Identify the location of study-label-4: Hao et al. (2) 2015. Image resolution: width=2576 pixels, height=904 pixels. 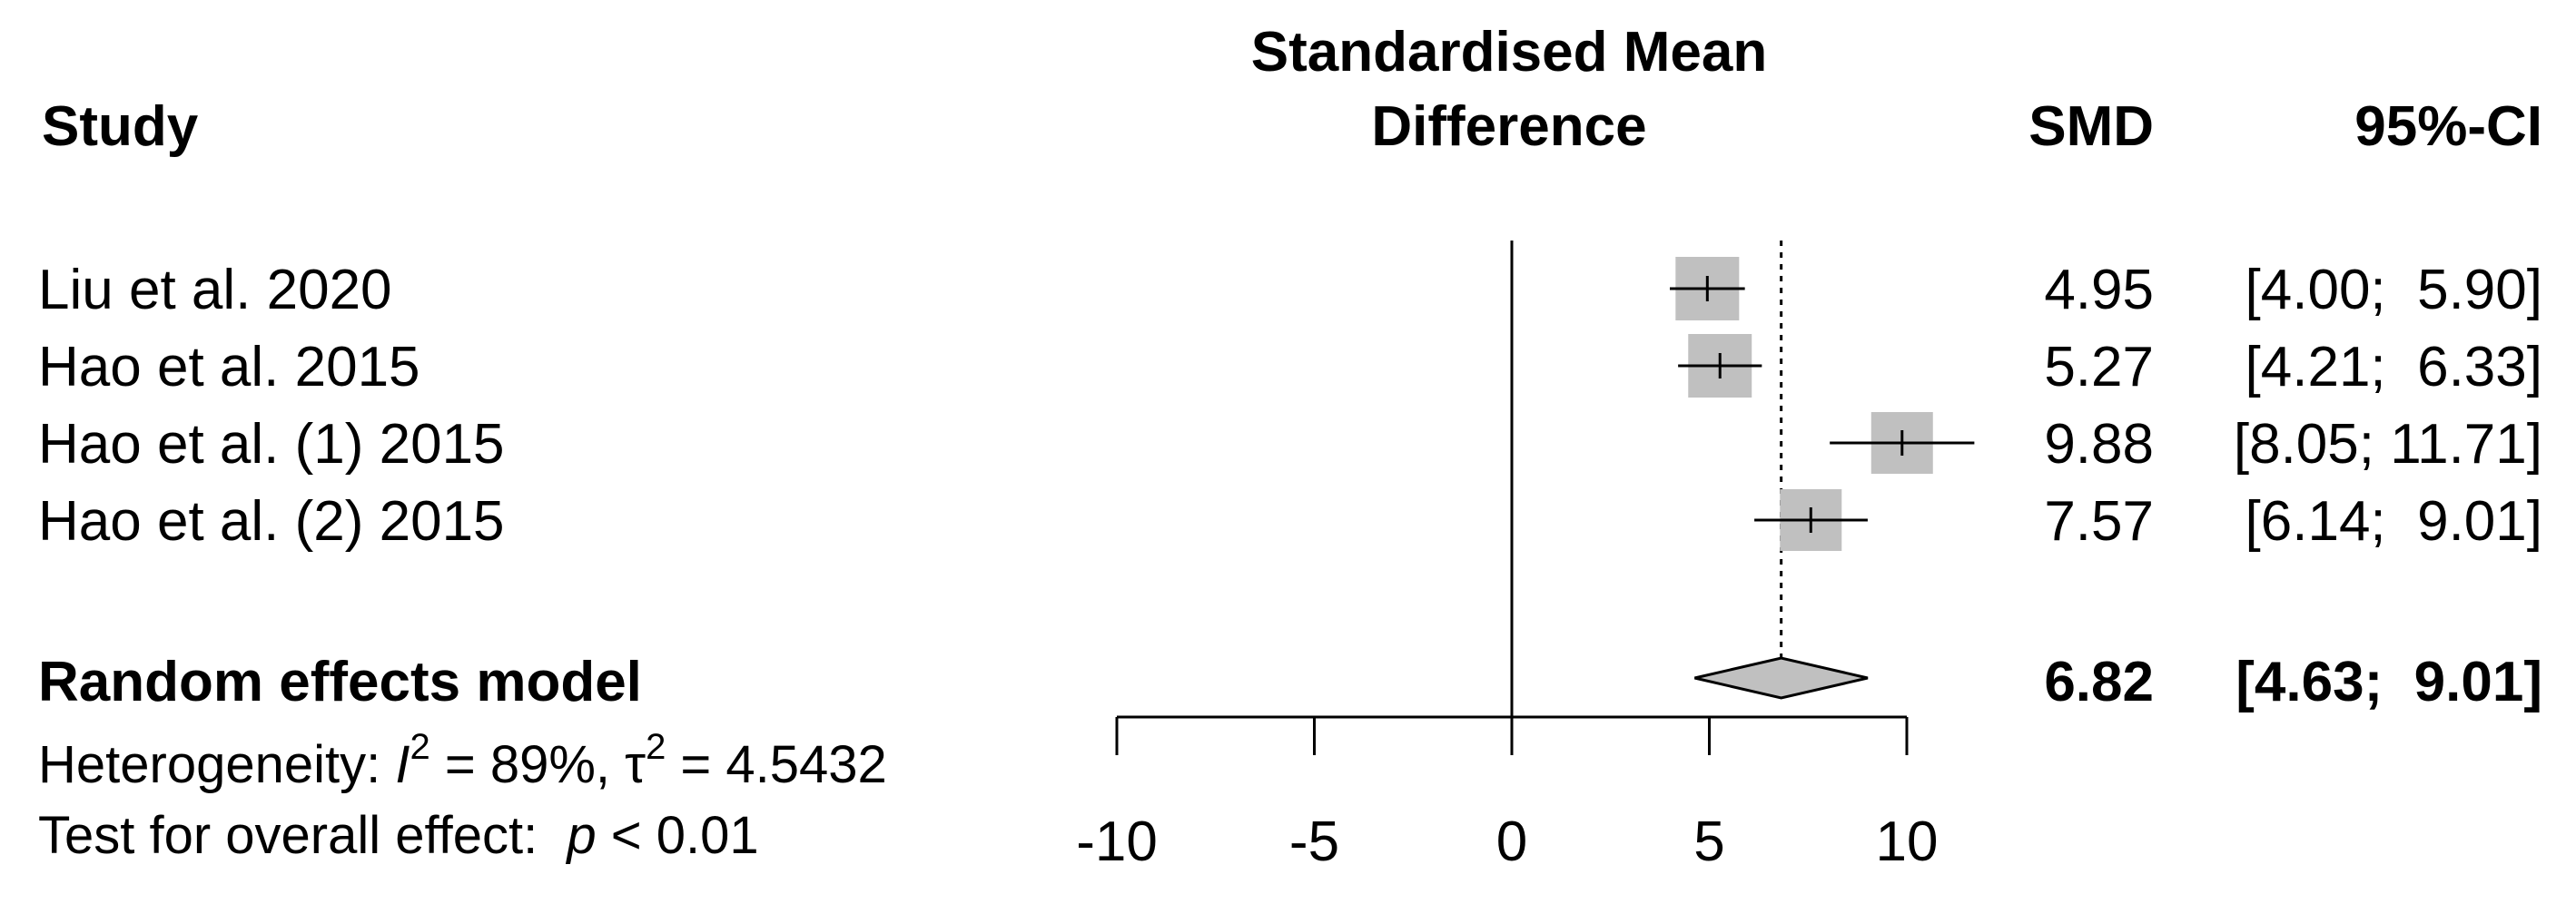
(271, 521).